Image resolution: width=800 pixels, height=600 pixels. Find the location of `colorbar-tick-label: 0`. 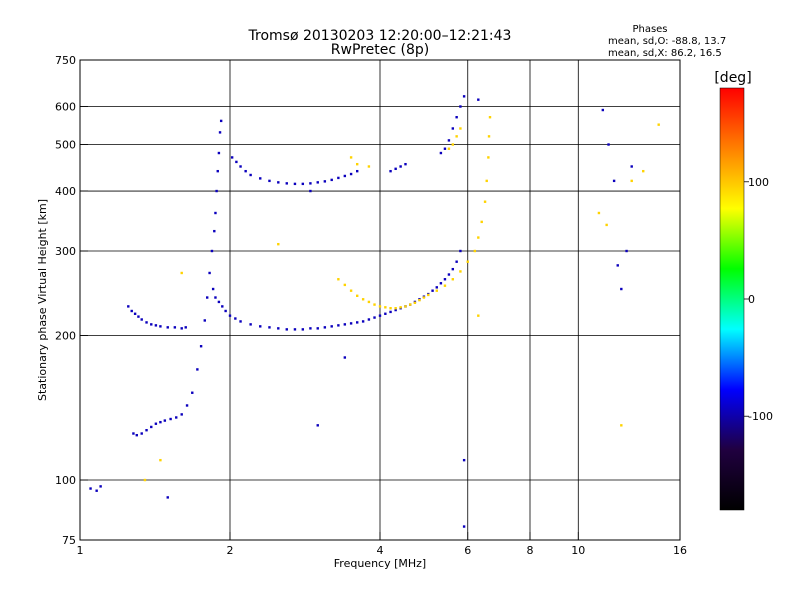

colorbar-tick-label: 0 is located at coordinates (751, 299).